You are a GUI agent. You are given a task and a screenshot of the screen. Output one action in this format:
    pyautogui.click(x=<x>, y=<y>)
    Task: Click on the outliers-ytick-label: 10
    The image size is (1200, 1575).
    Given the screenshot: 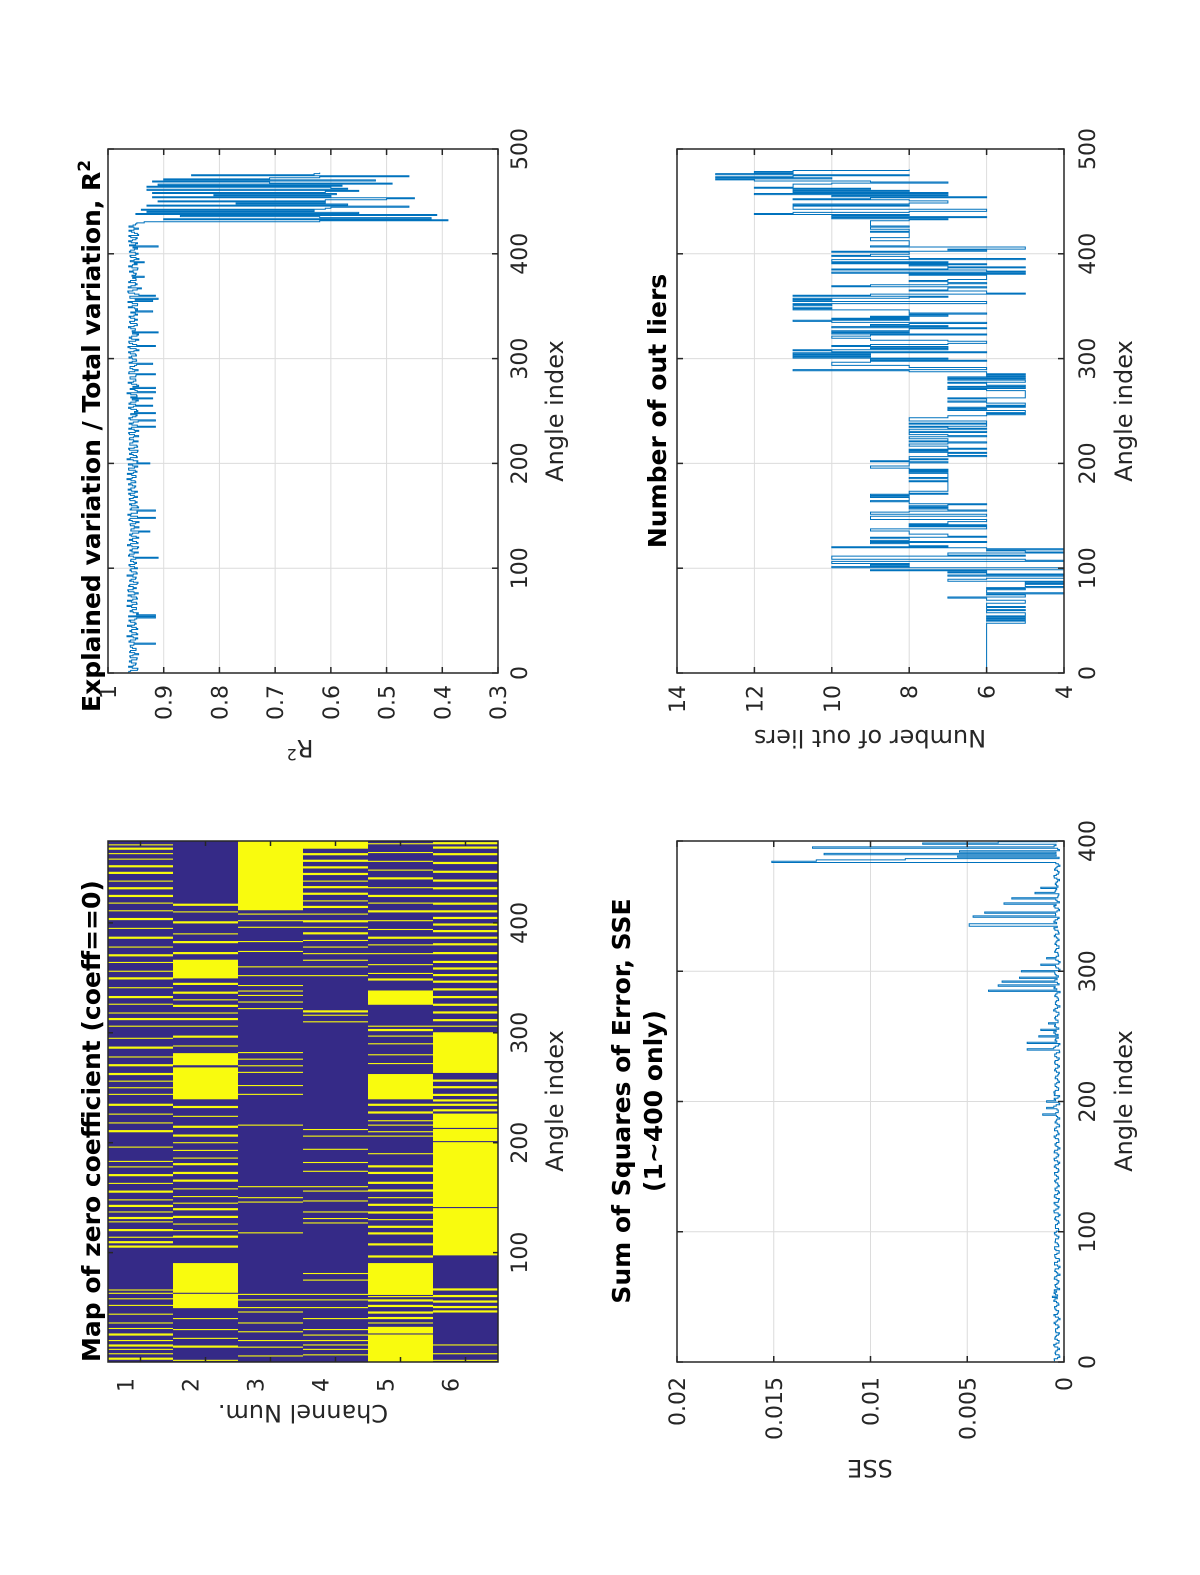 What is the action you would take?
    pyautogui.click(x=833, y=699)
    